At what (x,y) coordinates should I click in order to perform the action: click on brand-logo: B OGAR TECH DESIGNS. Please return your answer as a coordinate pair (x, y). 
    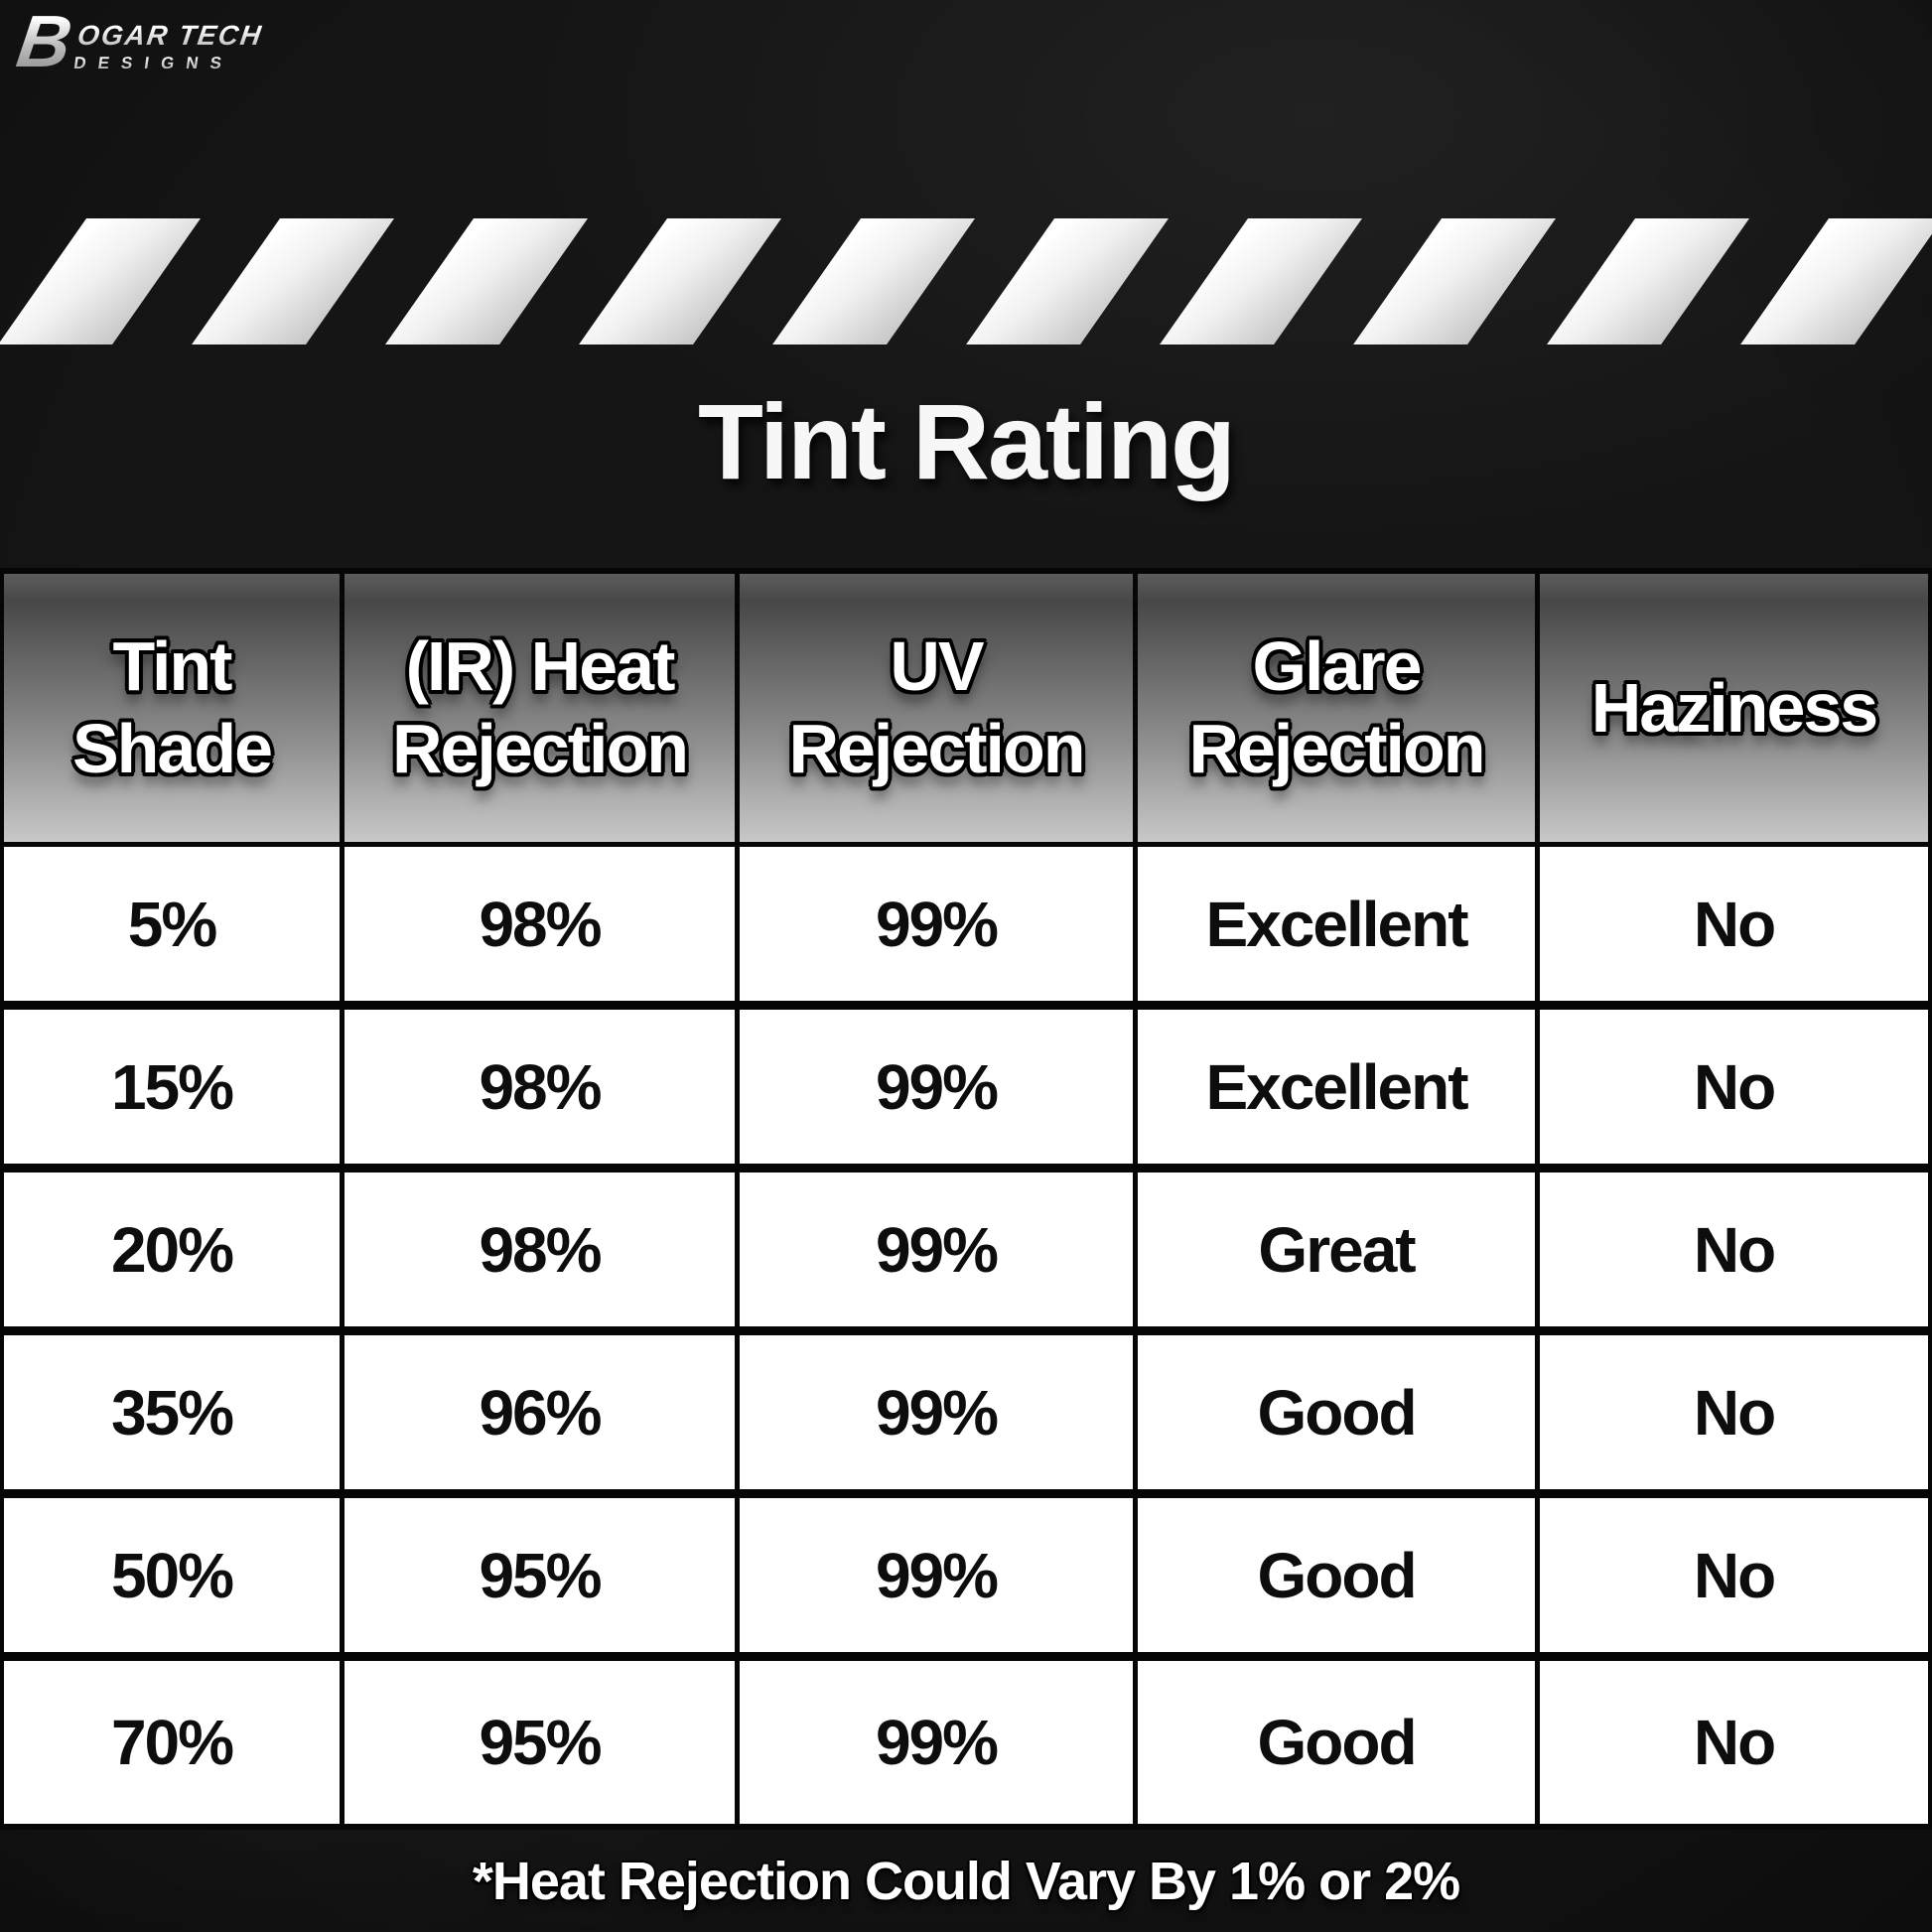
    Looking at the image, I should click on (139, 41).